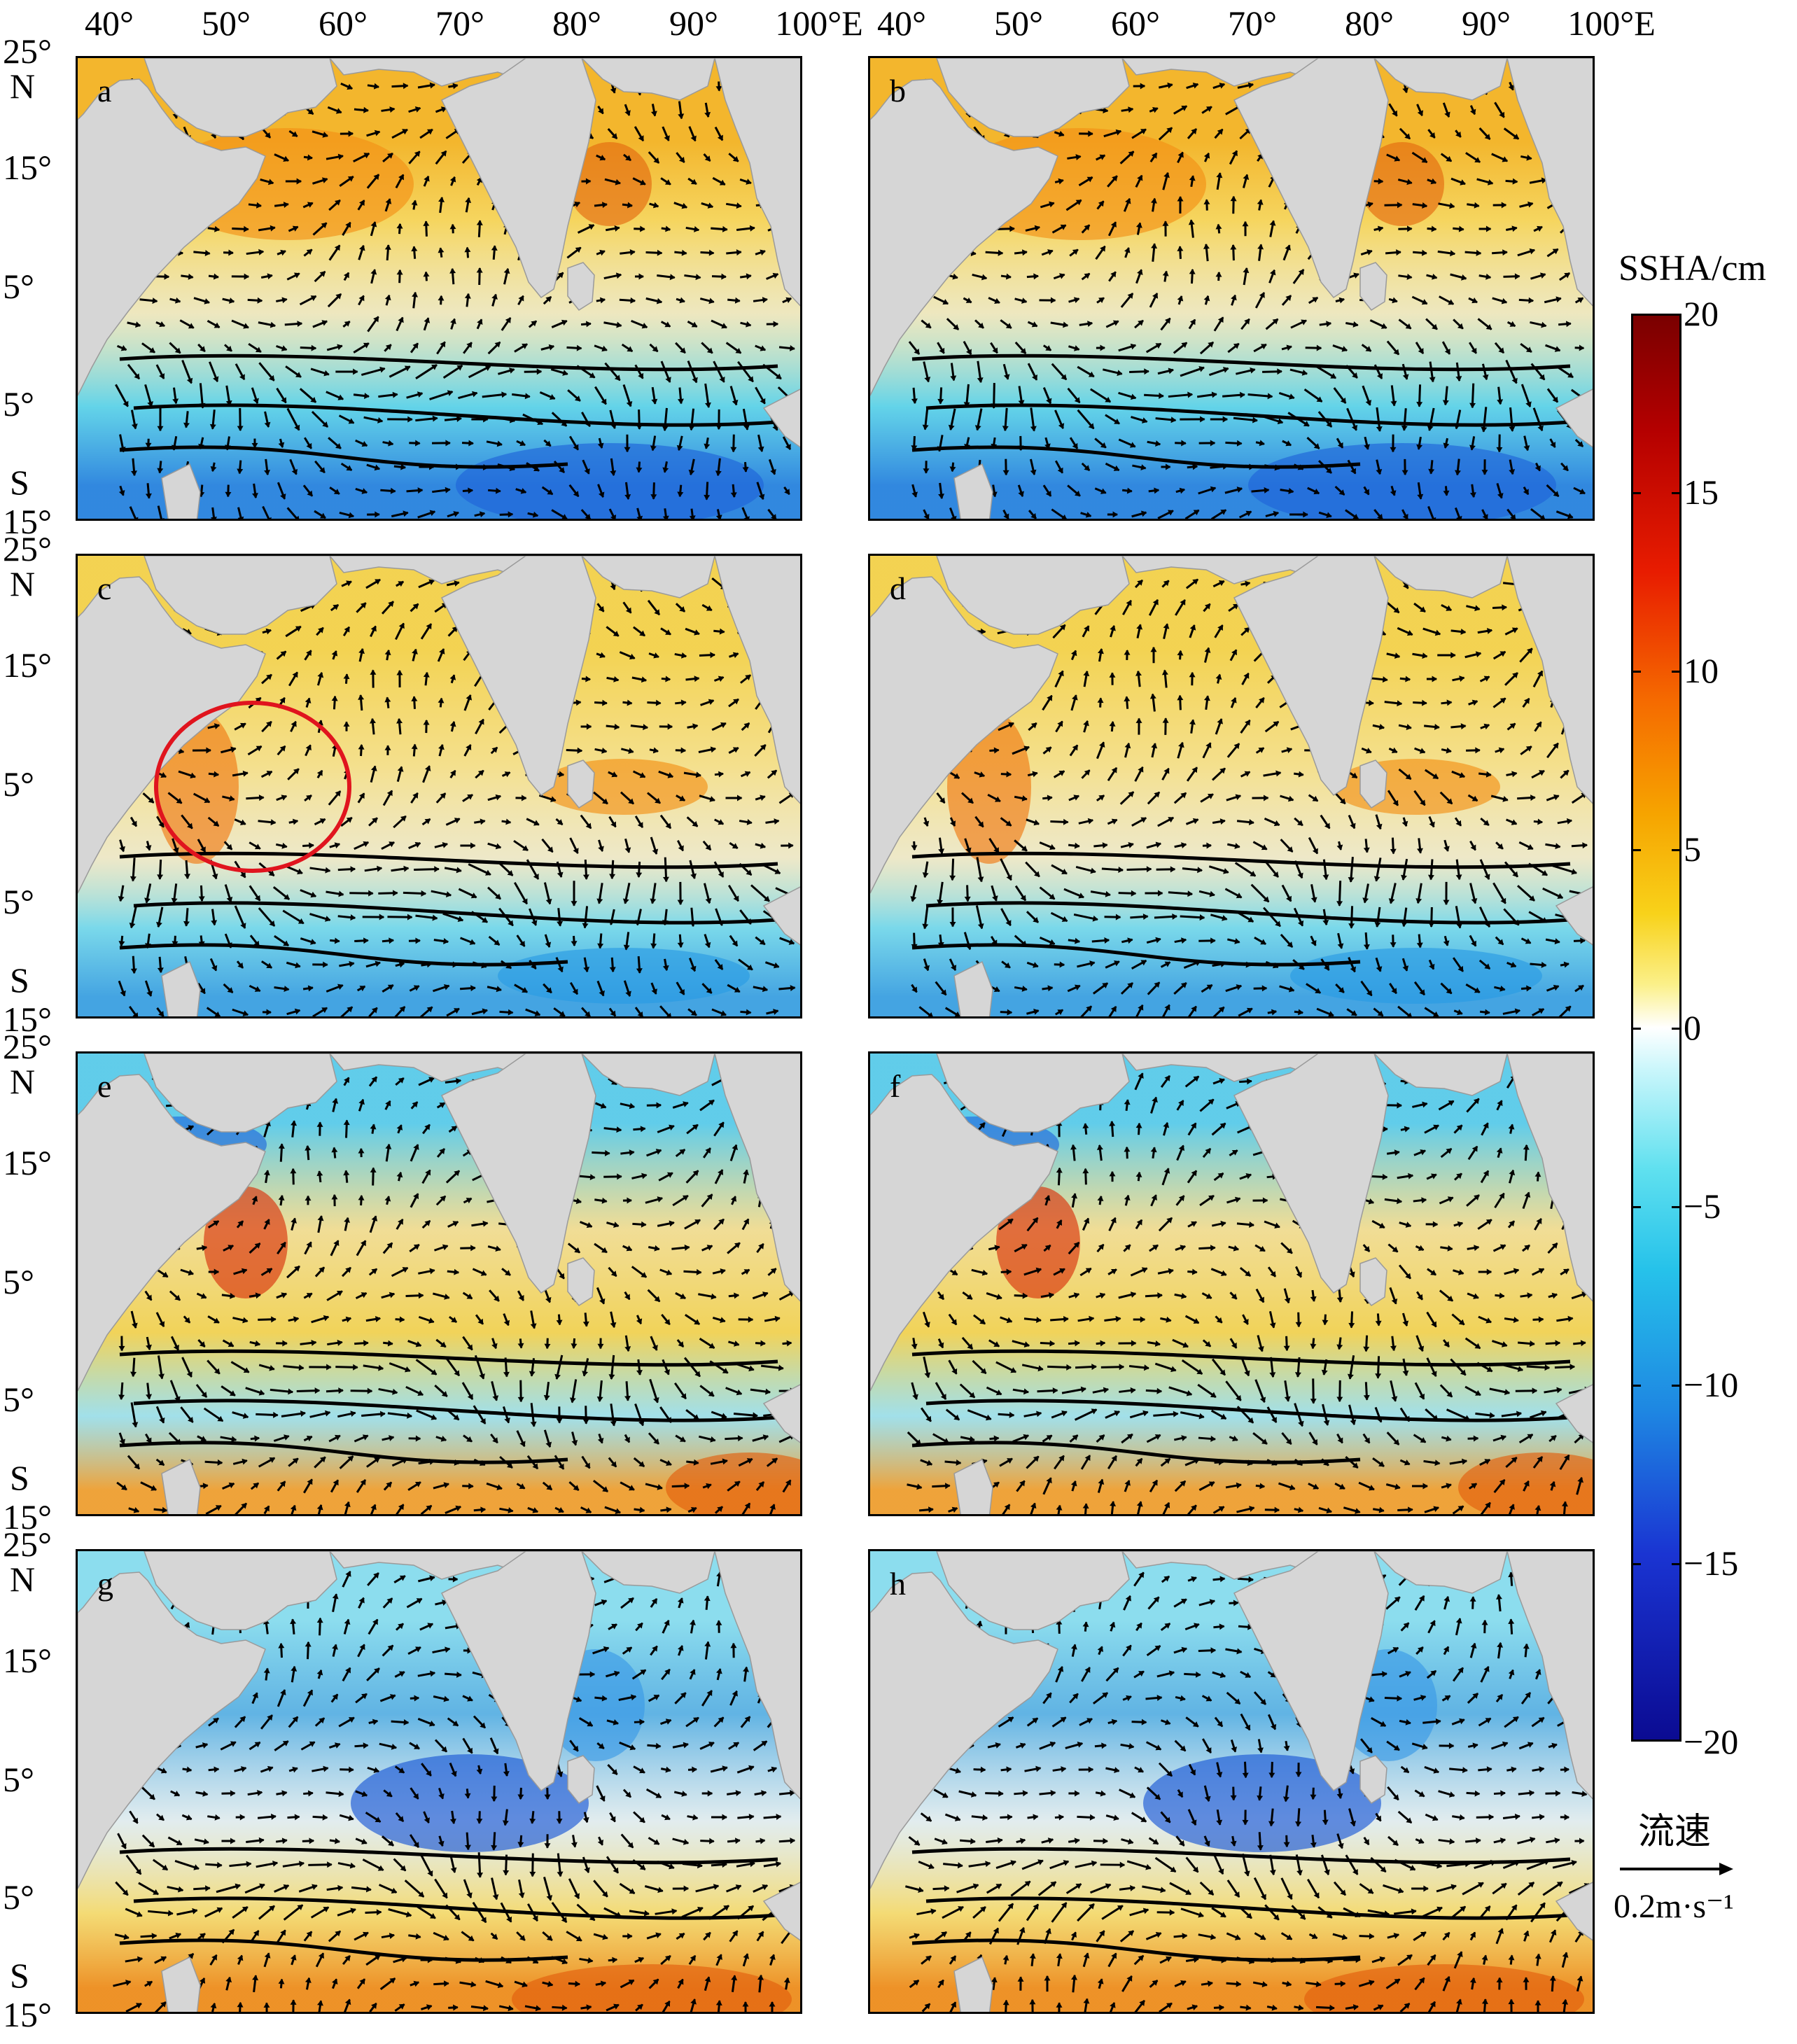  Describe the element at coordinates (27, 665) in the screenshot. I see `y-tick-label: 15°` at that location.